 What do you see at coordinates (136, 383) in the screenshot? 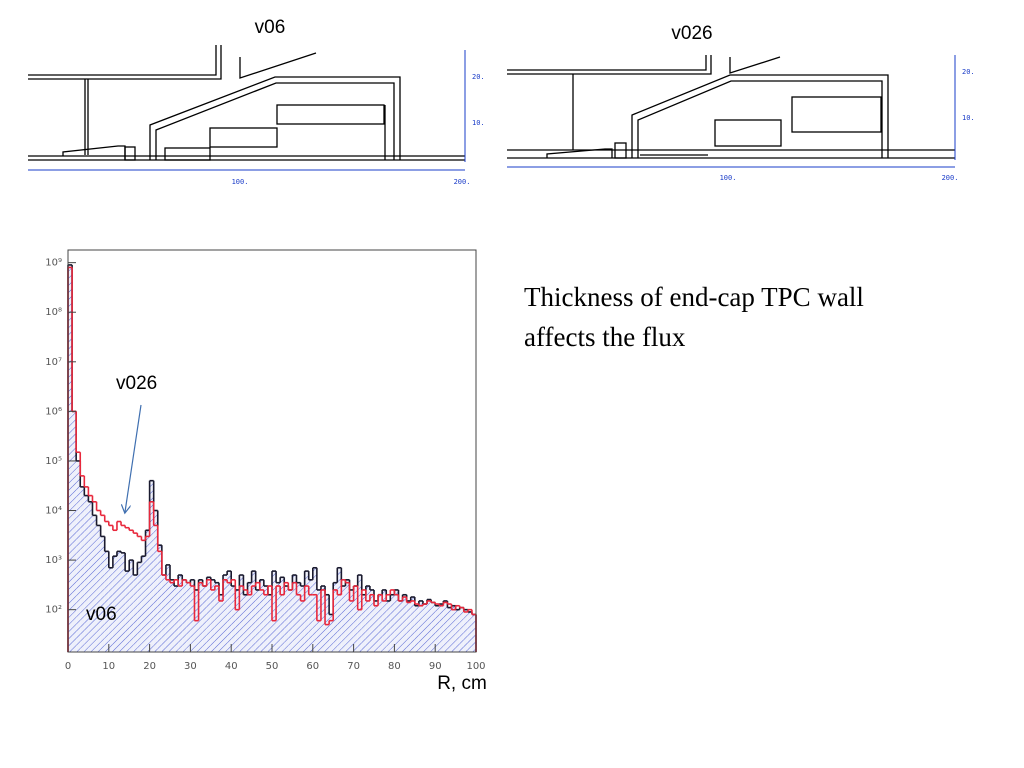
I see `annotation: v026` at bounding box center [136, 383].